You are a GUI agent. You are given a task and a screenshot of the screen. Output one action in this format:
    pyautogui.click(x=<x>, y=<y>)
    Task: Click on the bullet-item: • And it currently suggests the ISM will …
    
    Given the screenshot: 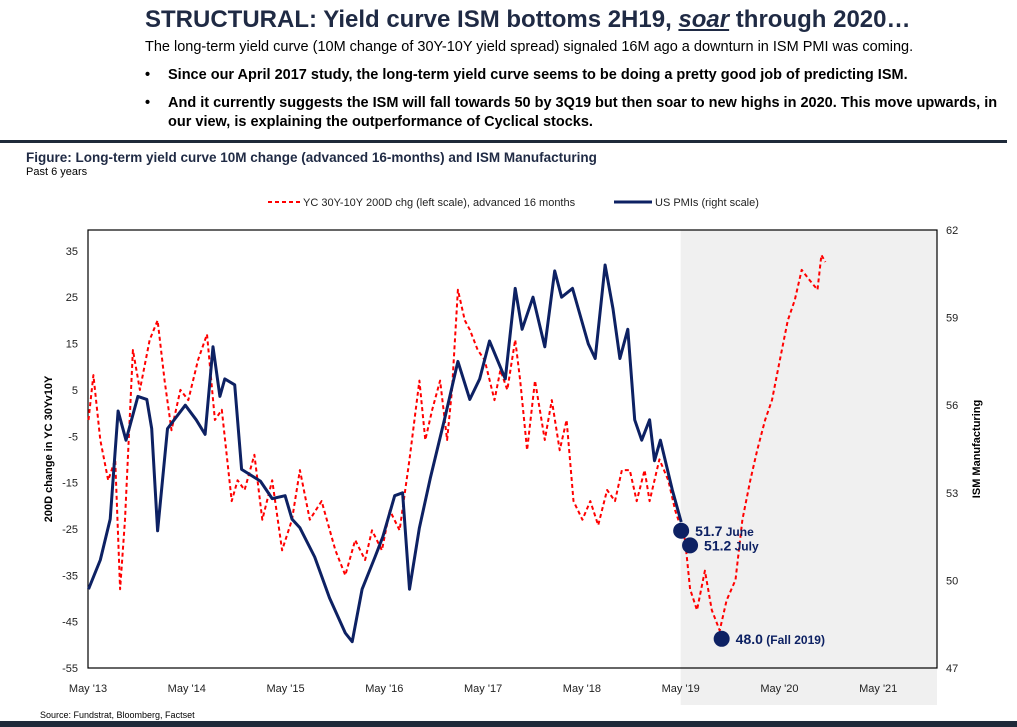 What is the action you would take?
    pyautogui.click(x=580, y=113)
    